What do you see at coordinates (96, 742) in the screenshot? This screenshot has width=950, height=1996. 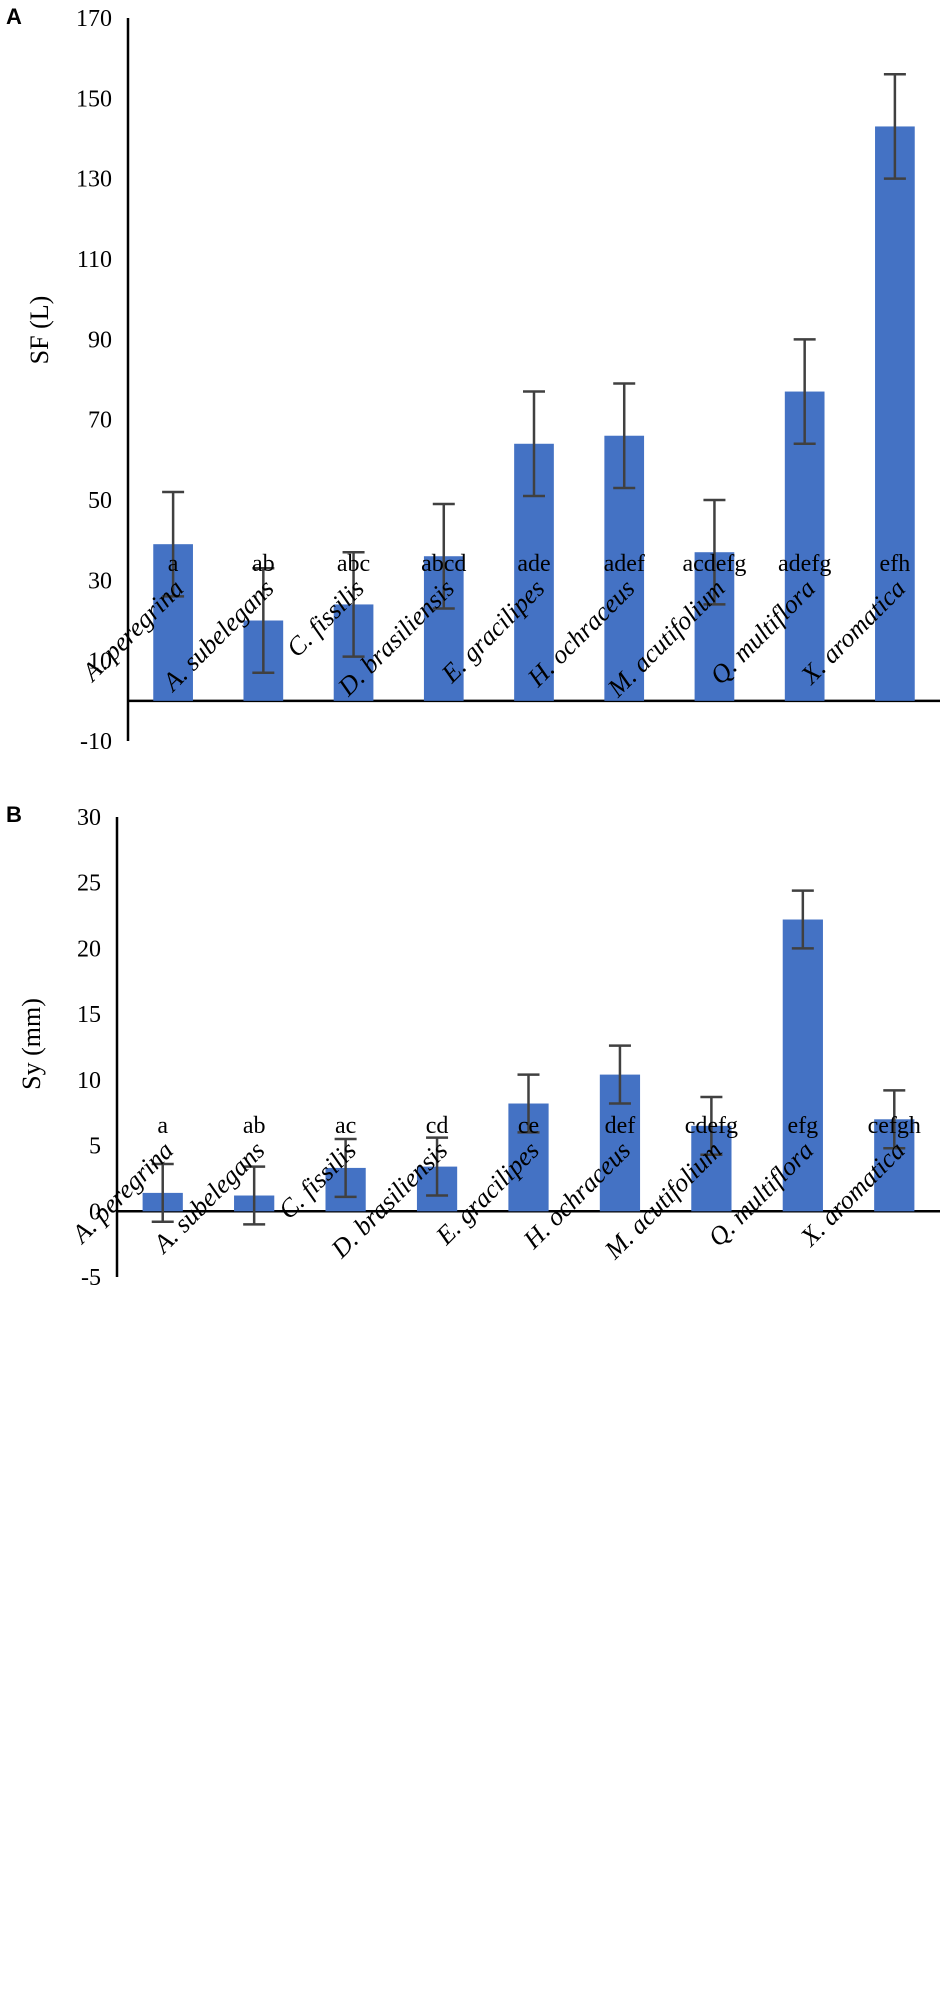 I see `y-tick-label: -10` at bounding box center [96, 742].